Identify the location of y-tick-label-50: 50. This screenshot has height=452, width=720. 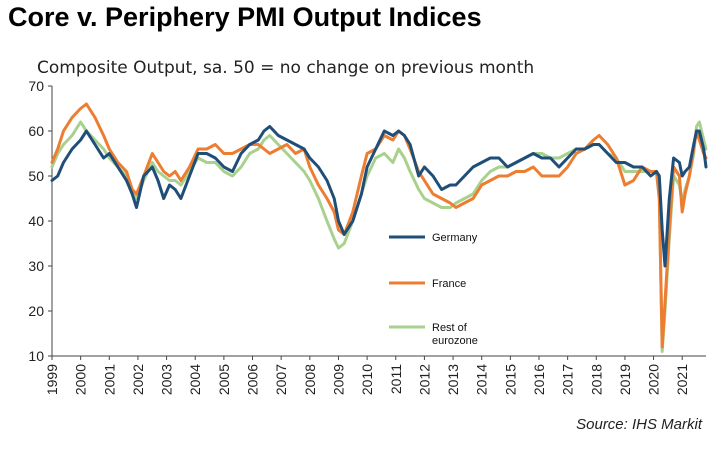
(36, 176).